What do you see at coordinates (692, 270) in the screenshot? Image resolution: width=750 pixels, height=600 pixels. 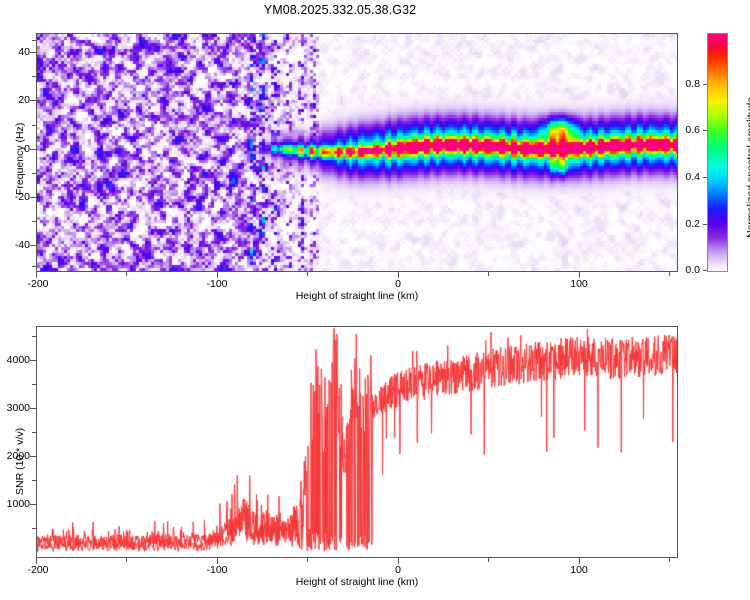 I see `colorbar-label-0.0: 0.0` at bounding box center [692, 270].